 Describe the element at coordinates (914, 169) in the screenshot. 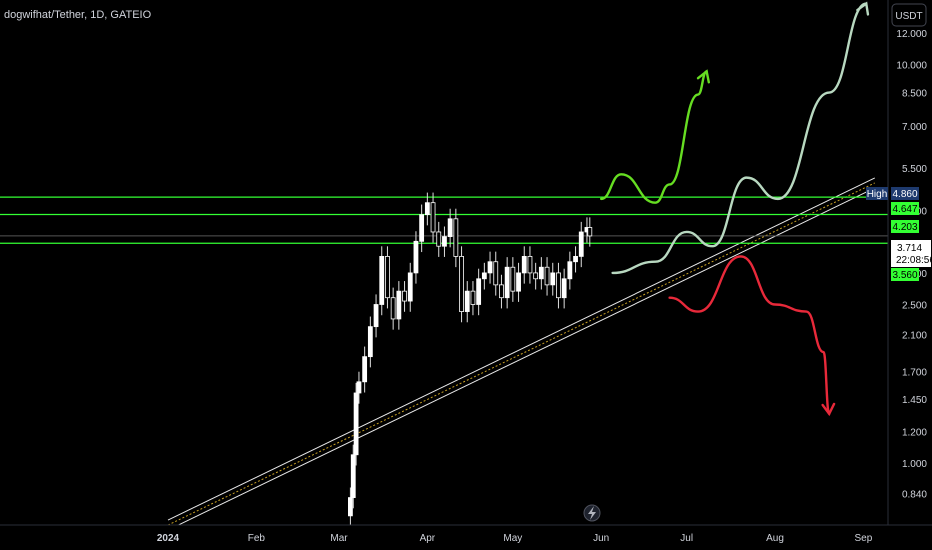

I see `y-tick-label: 5.500` at that location.